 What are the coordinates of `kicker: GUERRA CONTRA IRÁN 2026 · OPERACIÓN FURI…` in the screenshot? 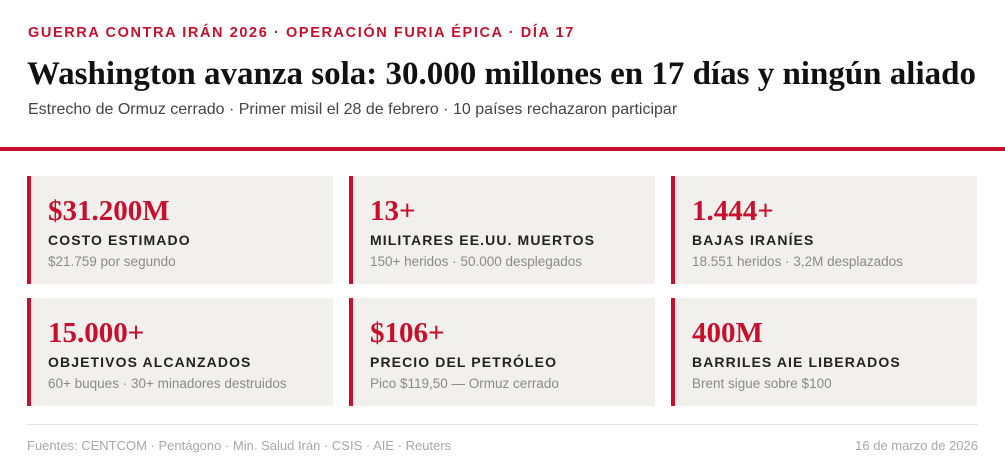 It's located at (301, 33).